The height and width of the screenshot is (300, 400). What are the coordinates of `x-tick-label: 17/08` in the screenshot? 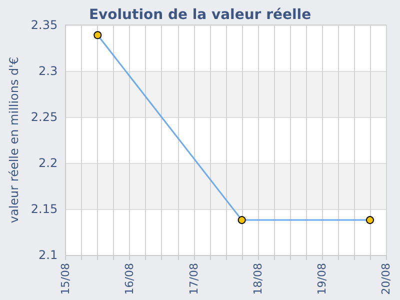 It's located at (193, 279).